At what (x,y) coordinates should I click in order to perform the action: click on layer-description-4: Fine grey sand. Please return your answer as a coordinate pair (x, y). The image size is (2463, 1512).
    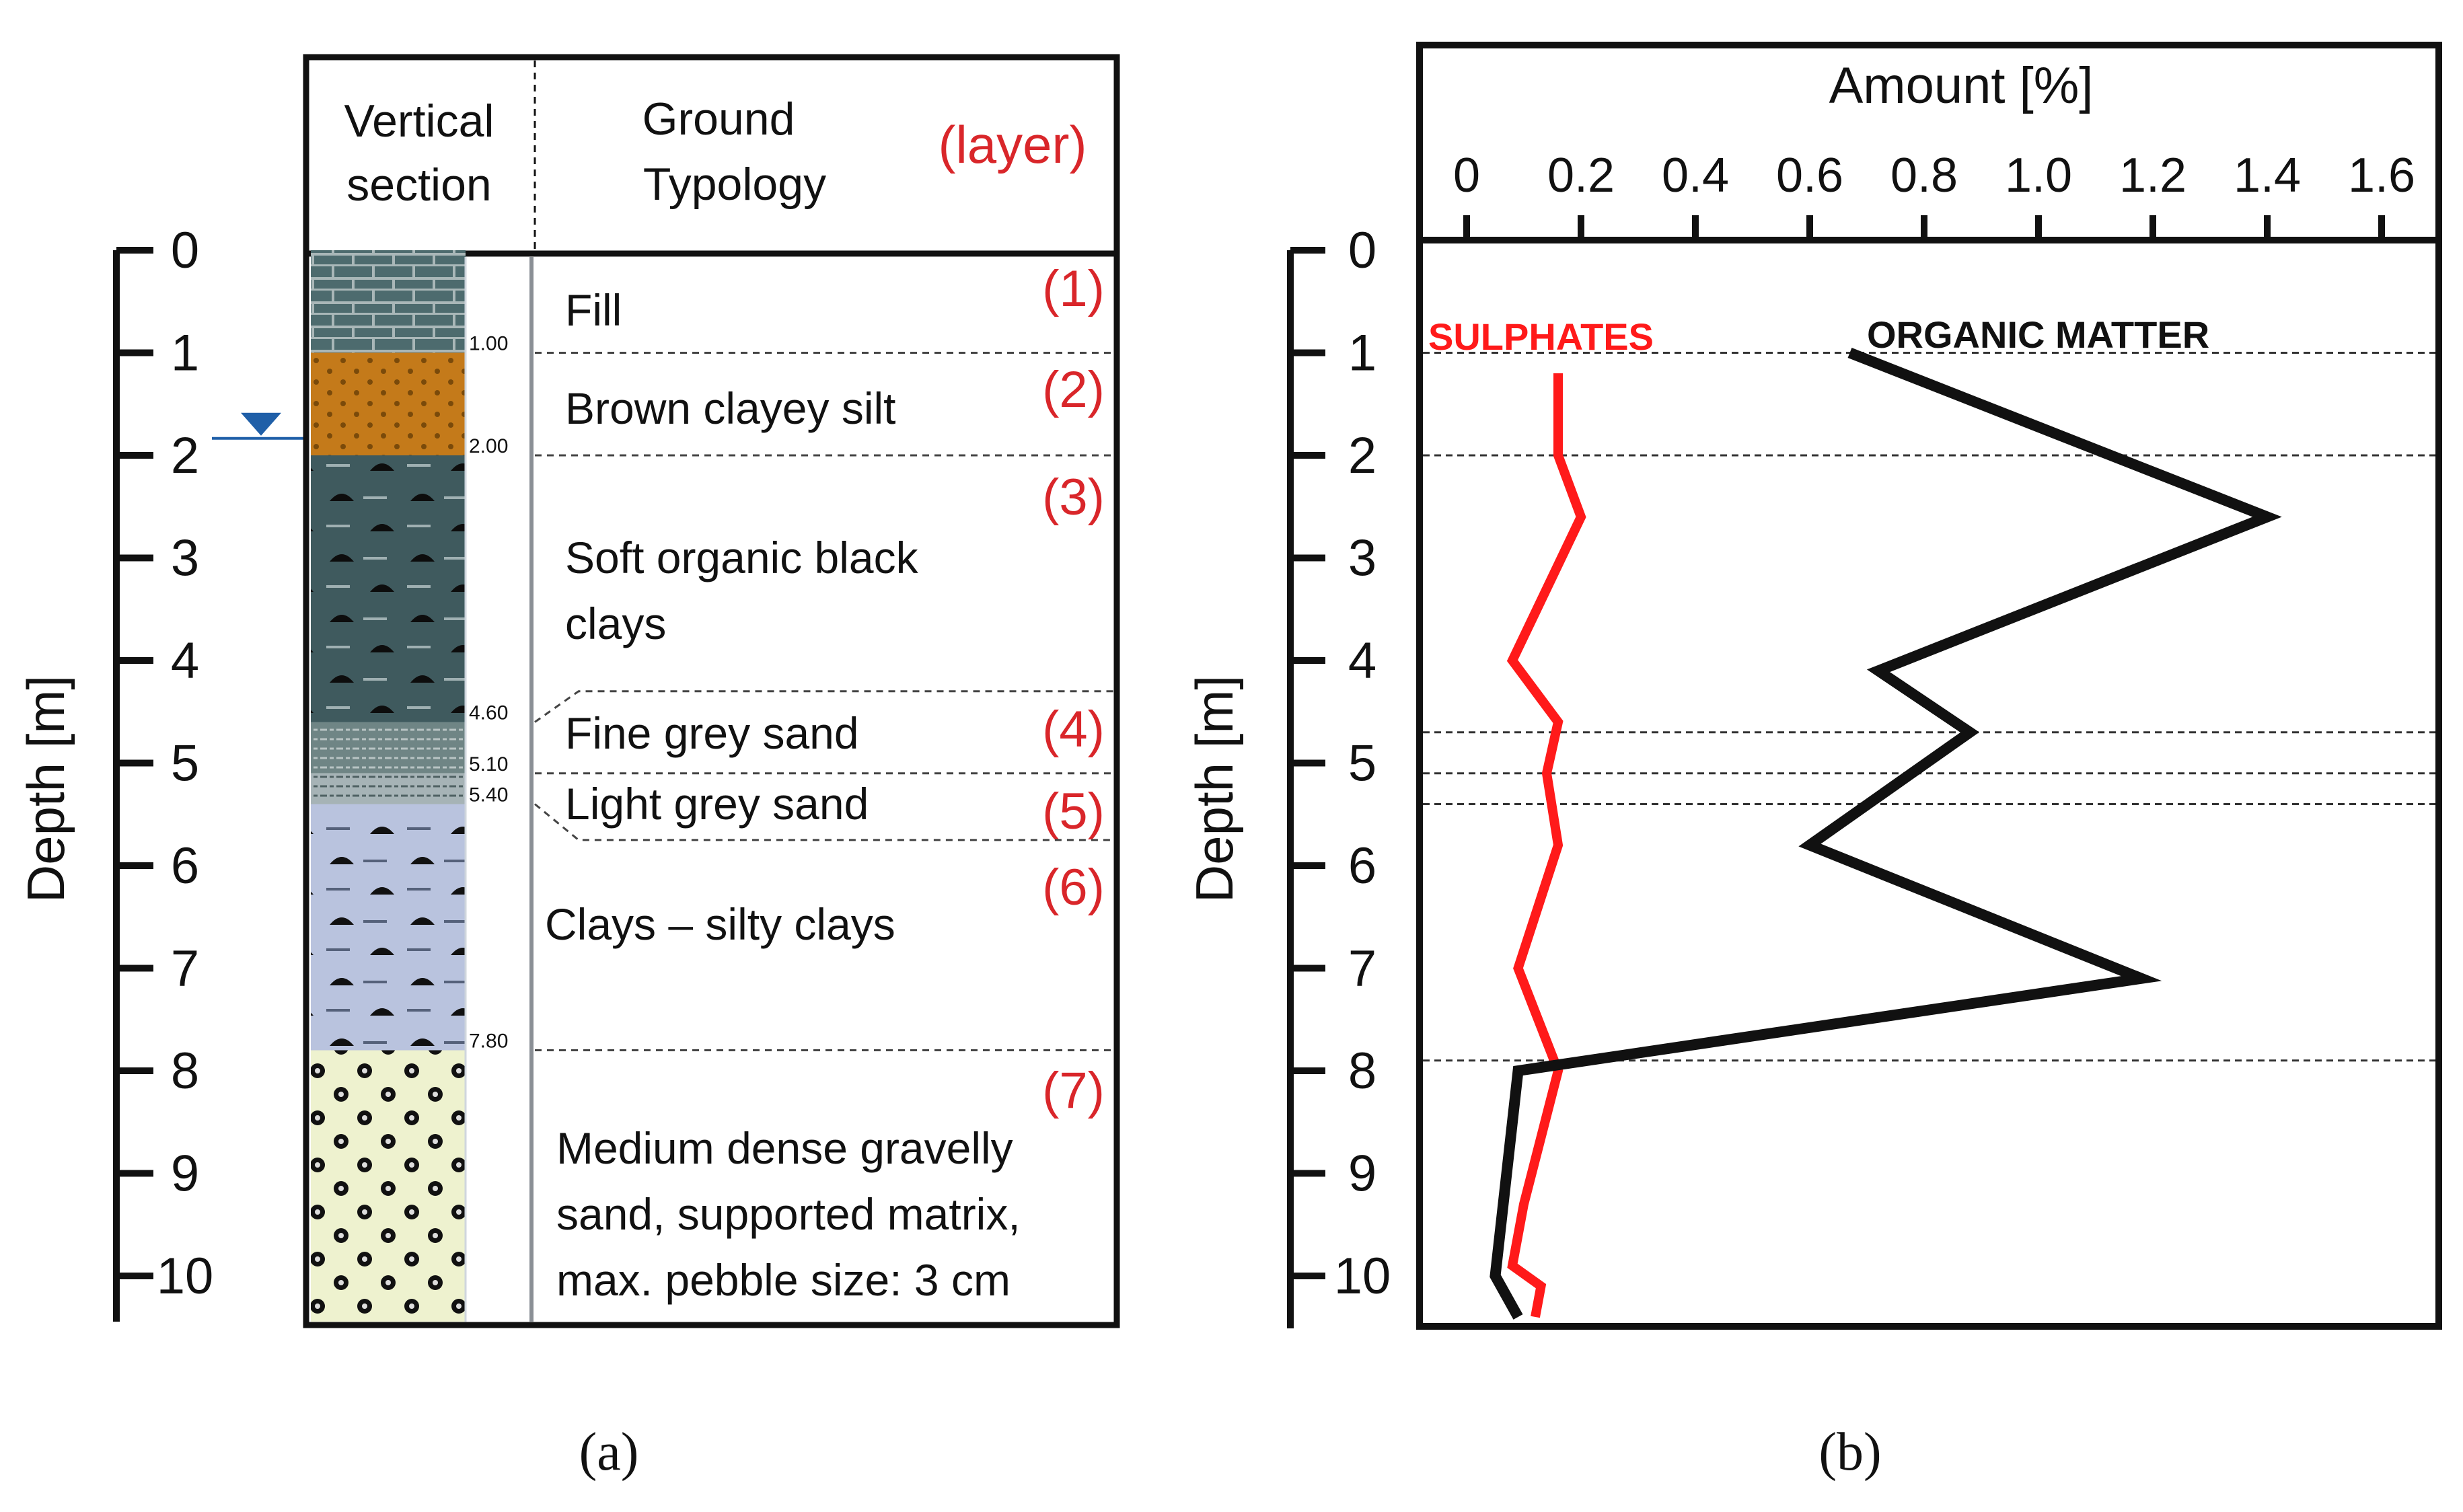
    Looking at the image, I should click on (712, 733).